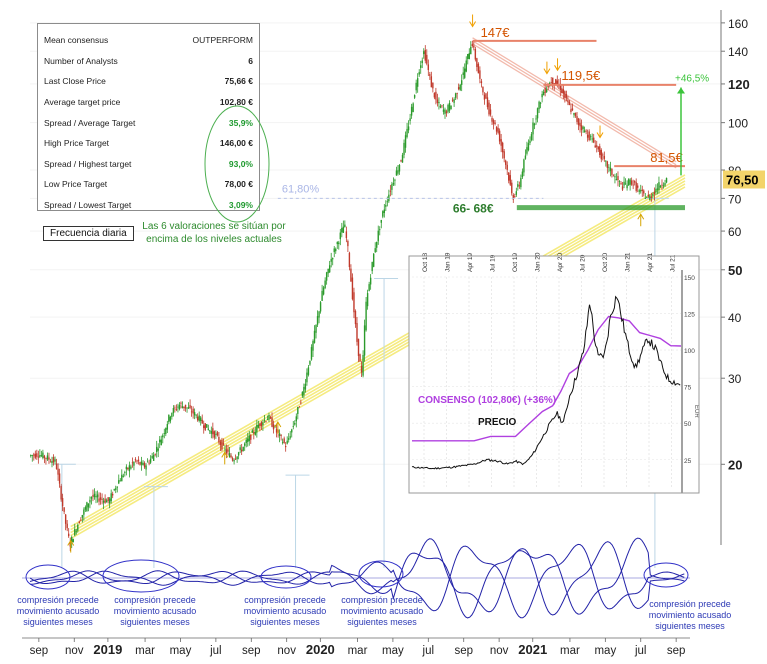 The image size is (767, 664). I want to click on y-tick-label: 140, so click(738, 52).